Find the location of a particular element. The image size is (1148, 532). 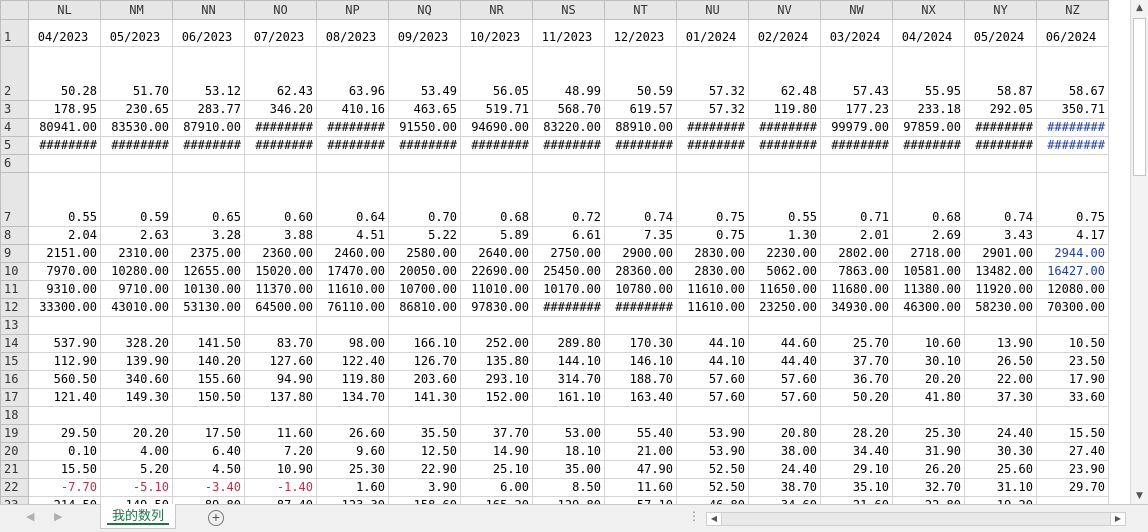

cell: 119.80 is located at coordinates (784, 109).